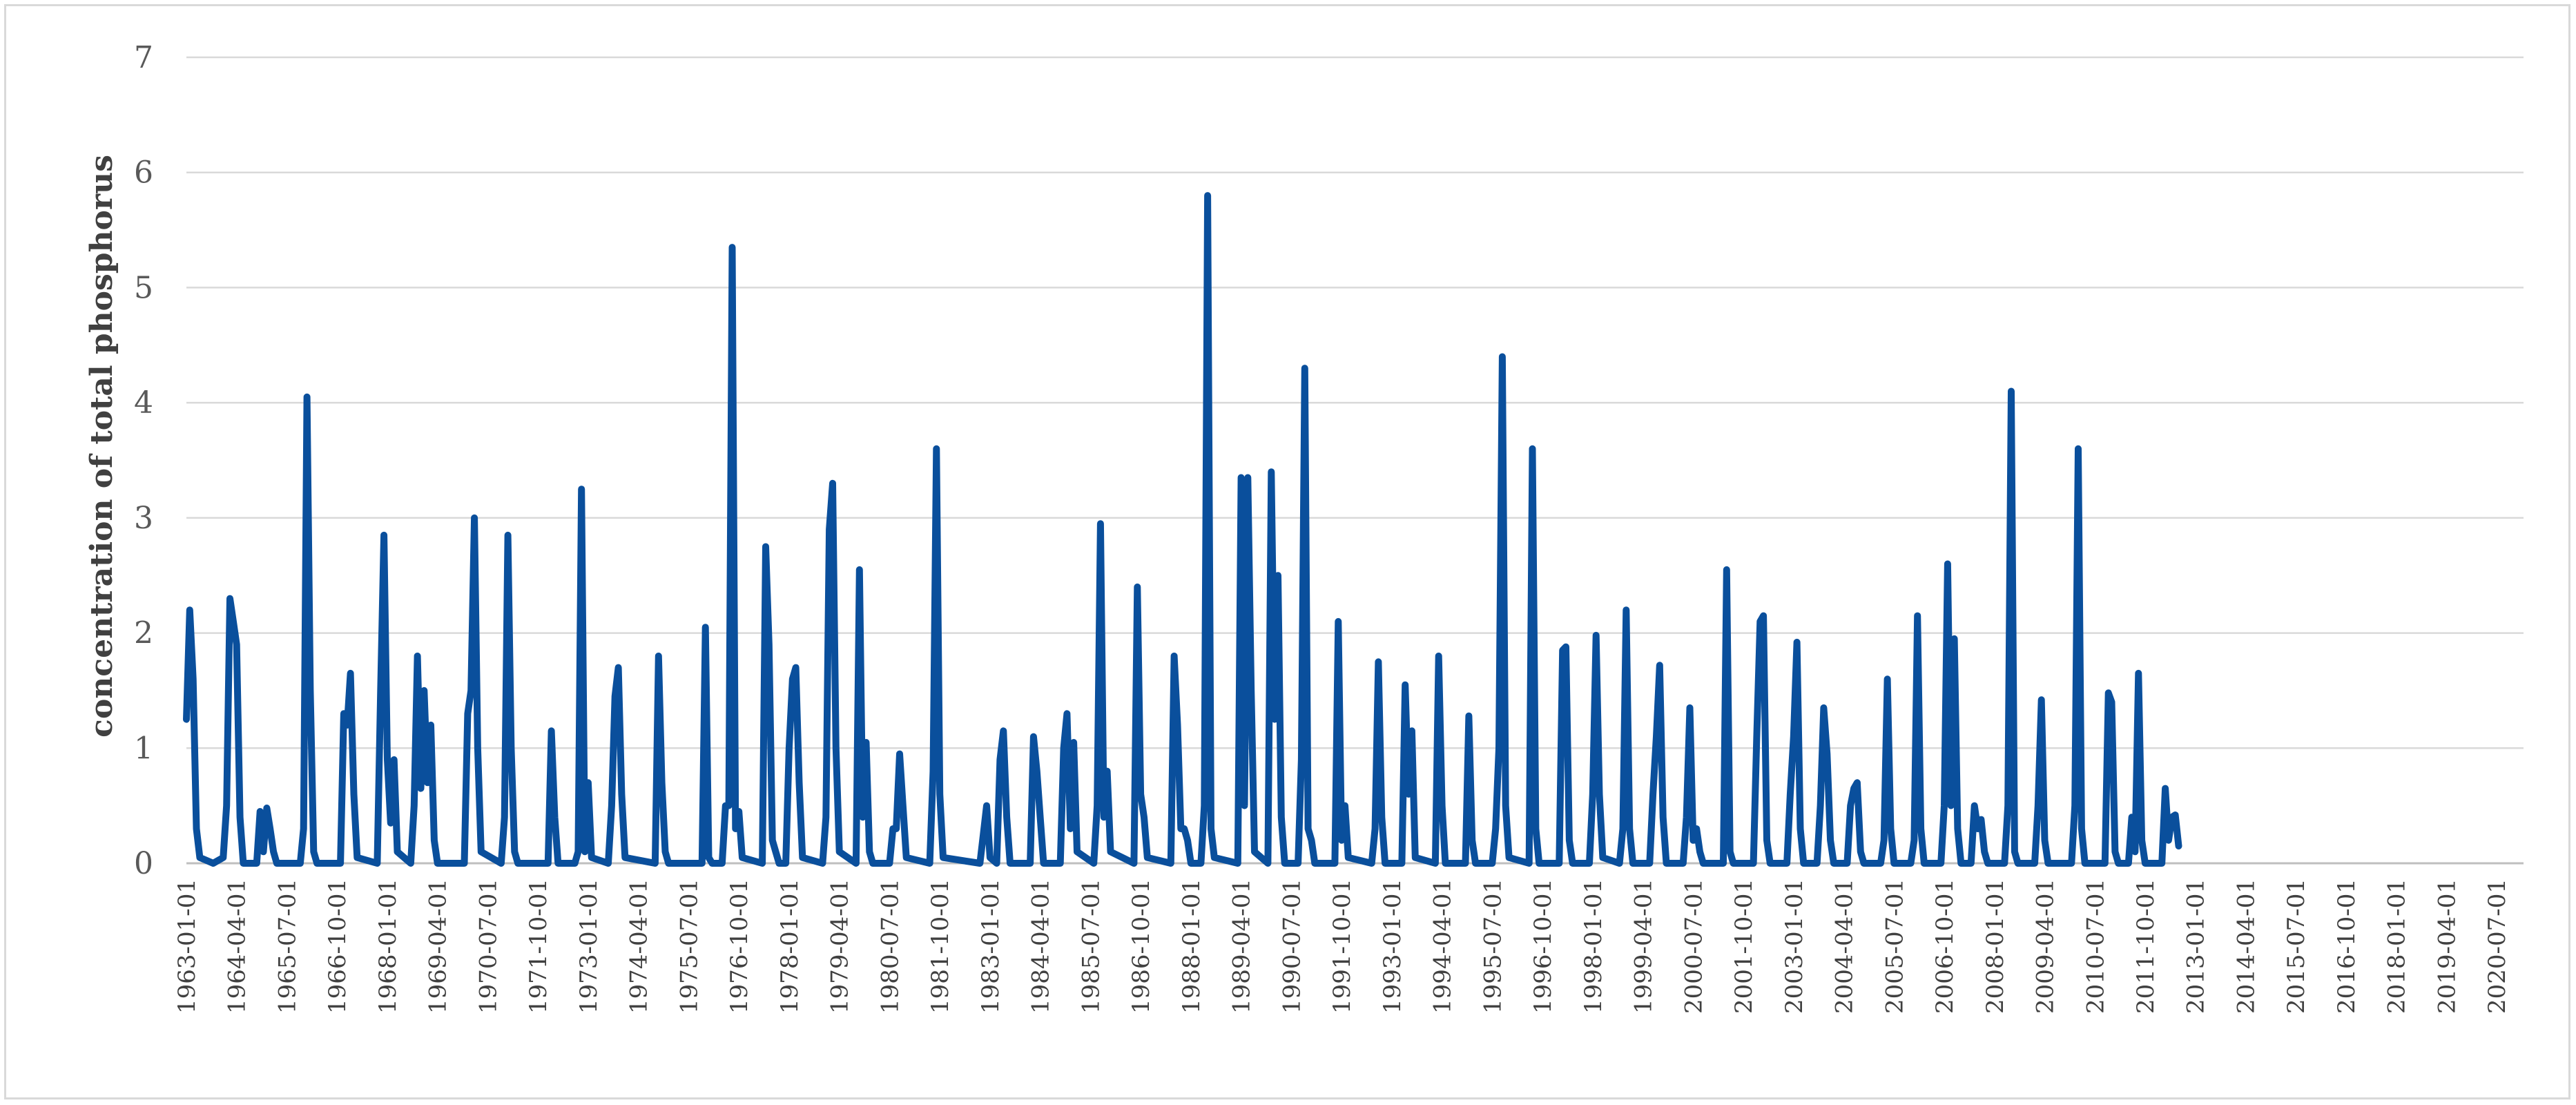 The image size is (2576, 1105). What do you see at coordinates (1744, 946) in the screenshot?
I see `x-tick-label: 2001-10-01` at bounding box center [1744, 946].